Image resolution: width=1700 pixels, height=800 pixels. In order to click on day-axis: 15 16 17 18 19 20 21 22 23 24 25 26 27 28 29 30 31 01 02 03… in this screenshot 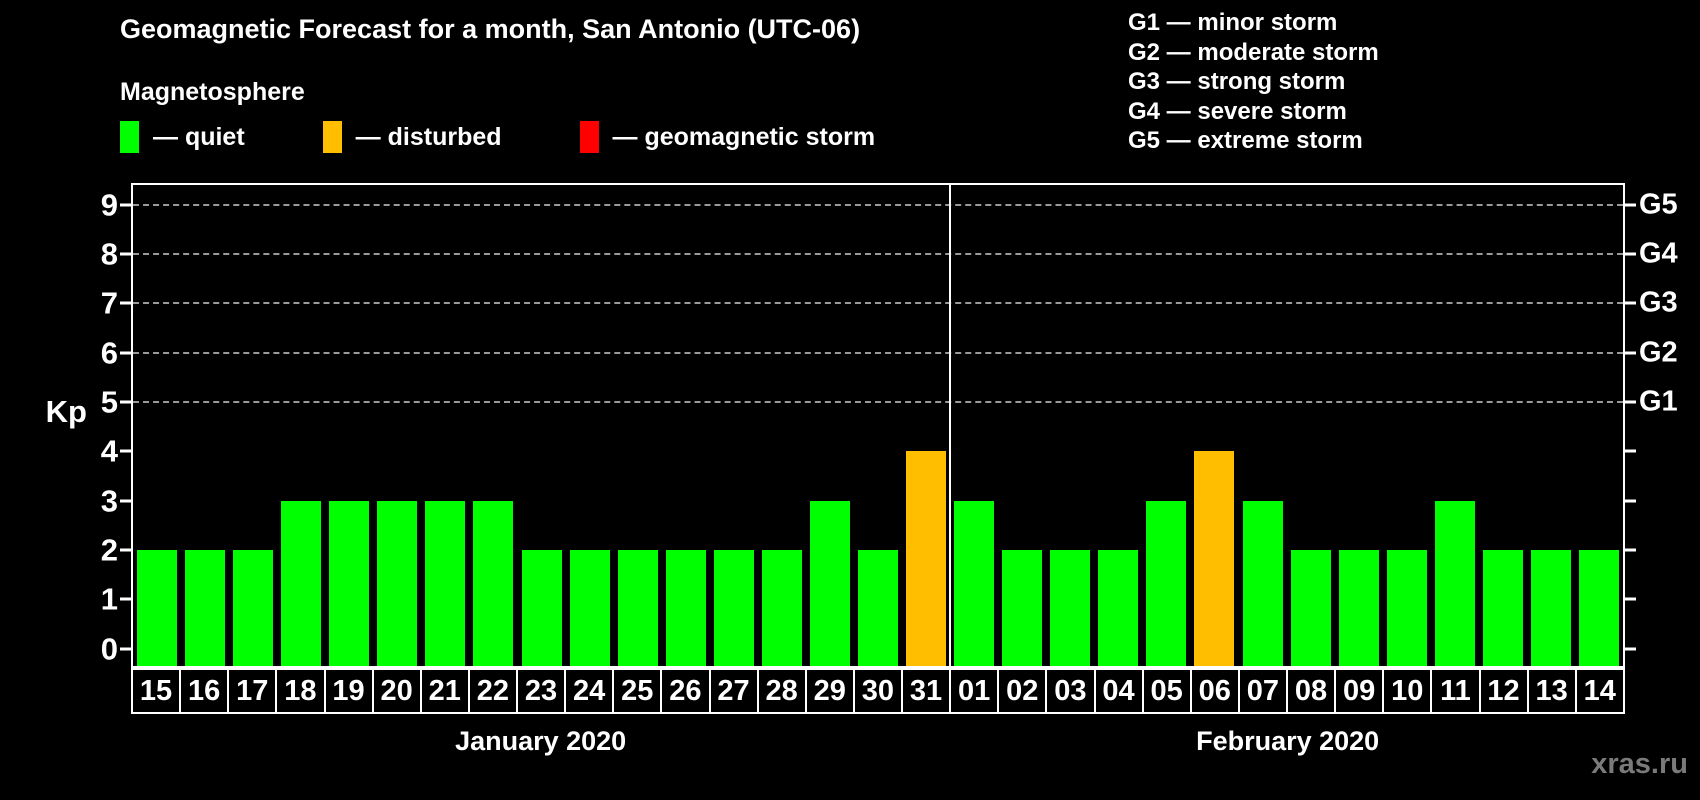, I will do `click(878, 691)`.